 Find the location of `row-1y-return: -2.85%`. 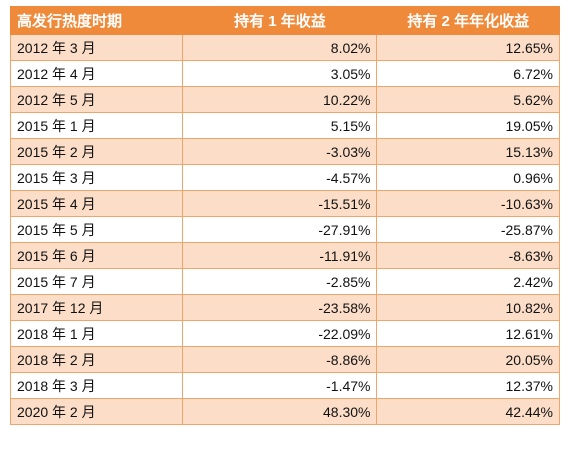

row-1y-return: -2.85% is located at coordinates (280, 281).